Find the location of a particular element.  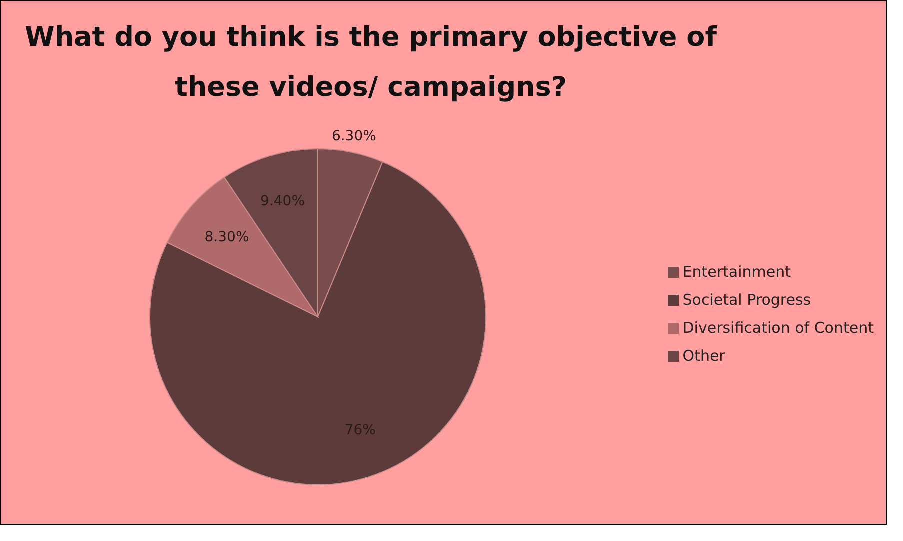

data-label: 9.40% is located at coordinates (283, 201).